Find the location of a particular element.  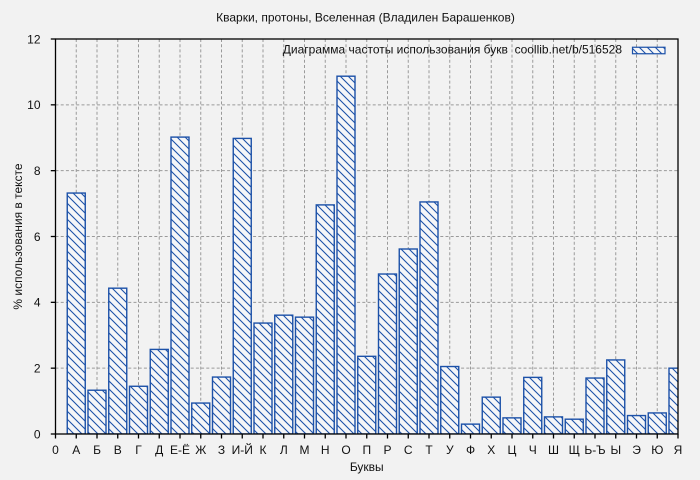

x-tick-label-Л: Л is located at coordinates (284, 450).